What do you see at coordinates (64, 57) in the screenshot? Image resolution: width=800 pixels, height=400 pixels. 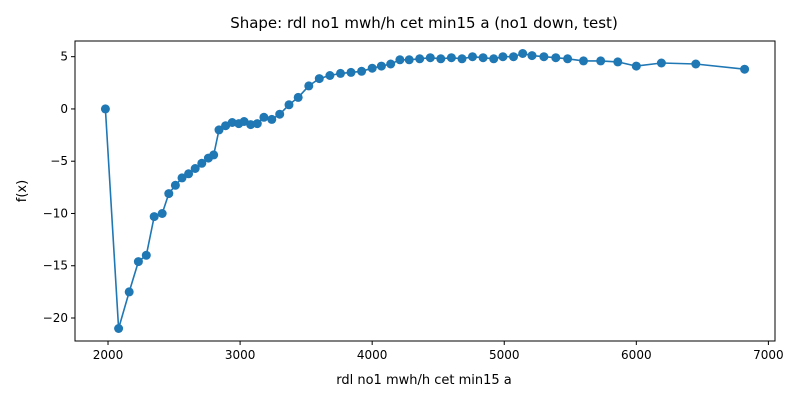 I see `y-tick-label: 5` at bounding box center [64, 57].